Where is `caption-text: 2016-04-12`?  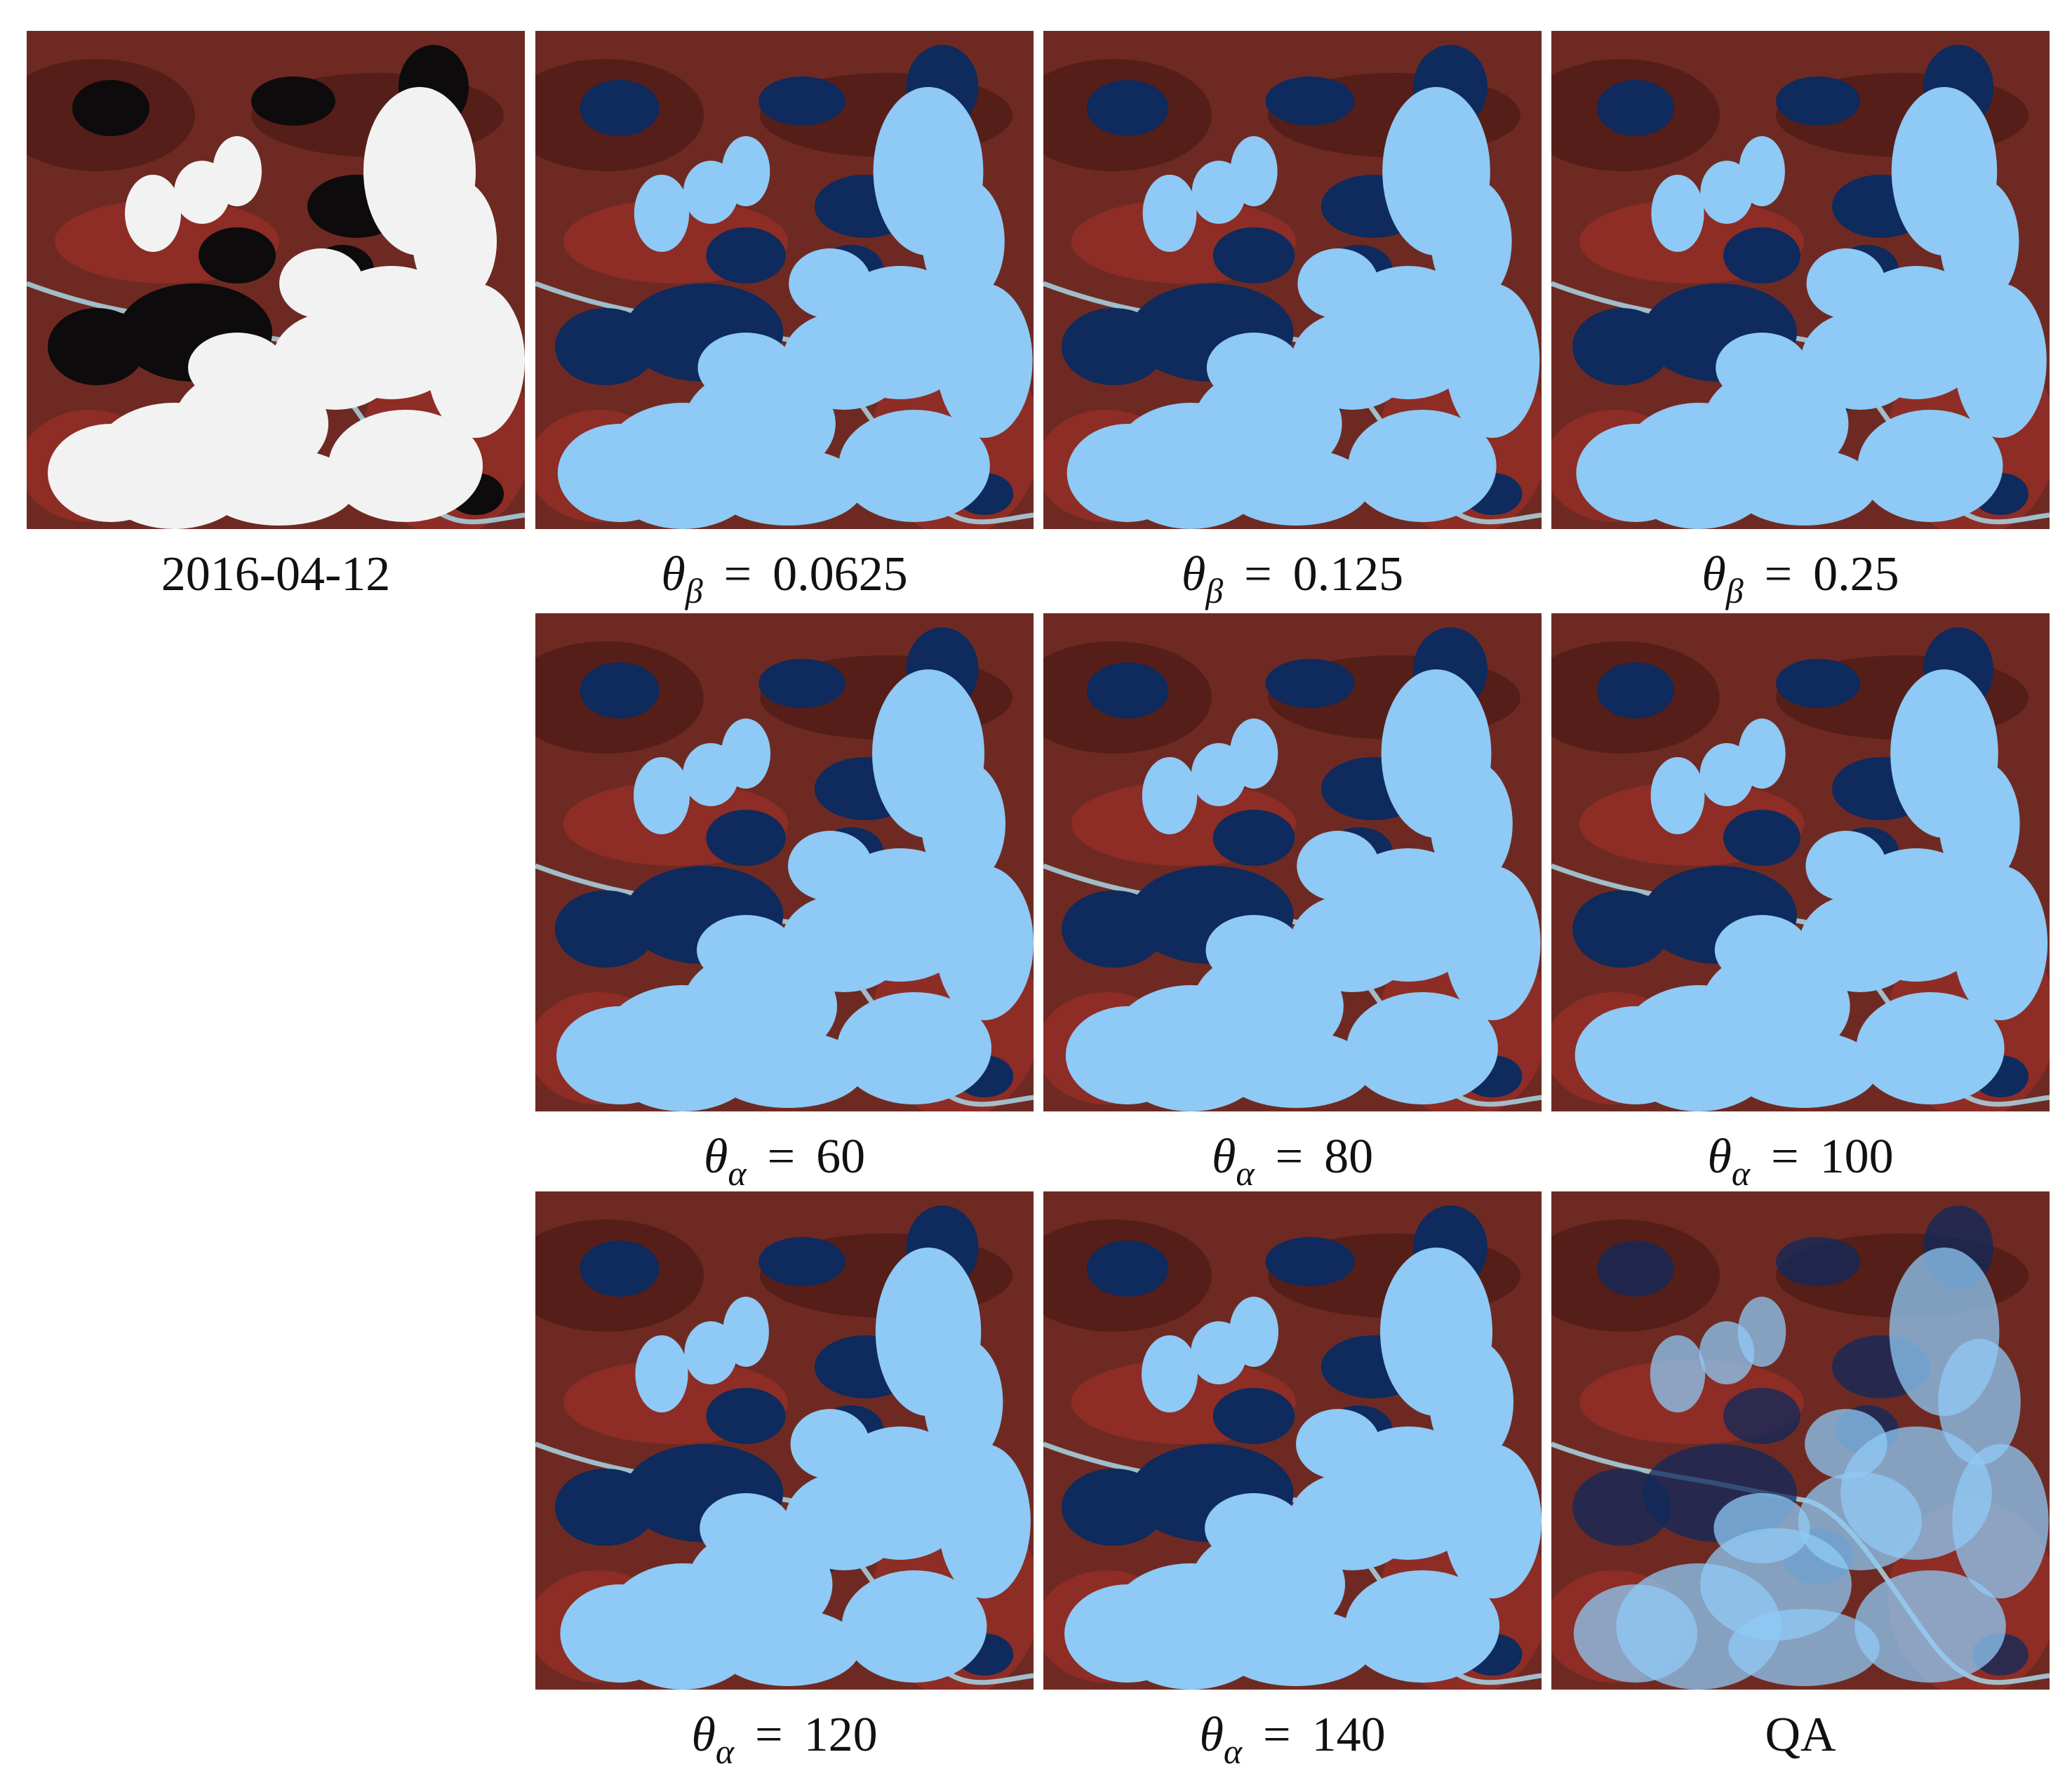 caption-text: 2016-04-12 is located at coordinates (276, 574).